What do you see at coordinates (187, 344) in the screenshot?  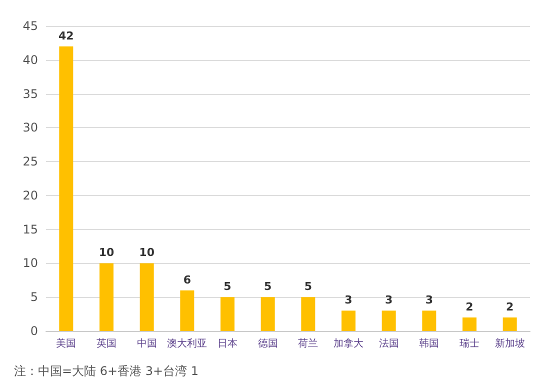 I see `x-tick-label: 澳大利亚` at bounding box center [187, 344].